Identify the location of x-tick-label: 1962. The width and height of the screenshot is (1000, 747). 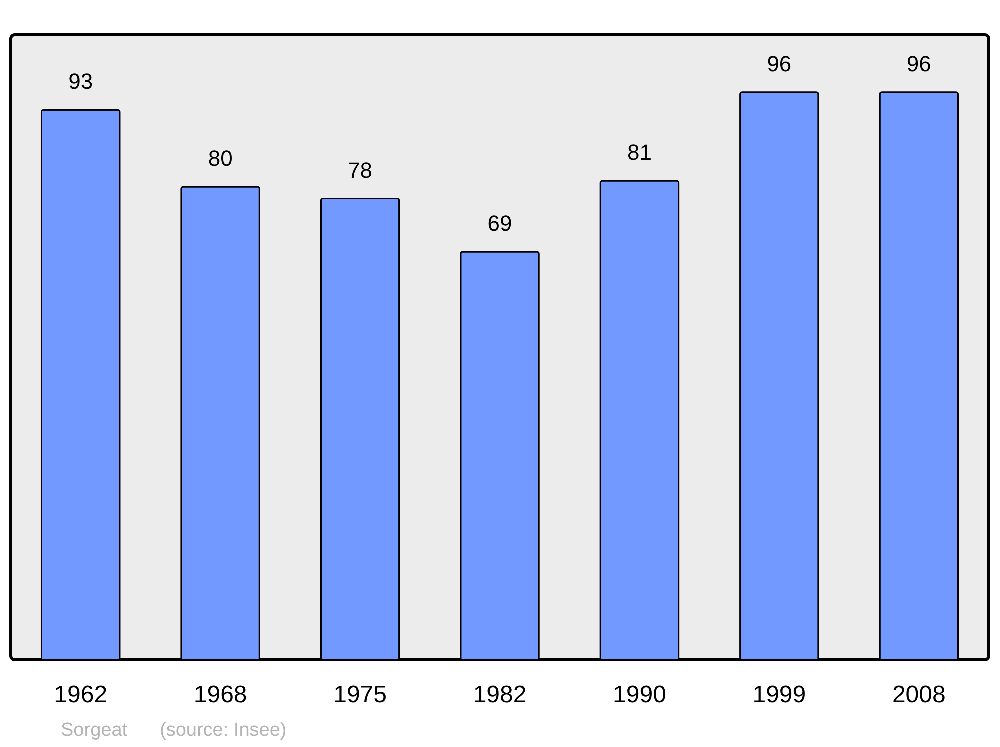
(81, 695).